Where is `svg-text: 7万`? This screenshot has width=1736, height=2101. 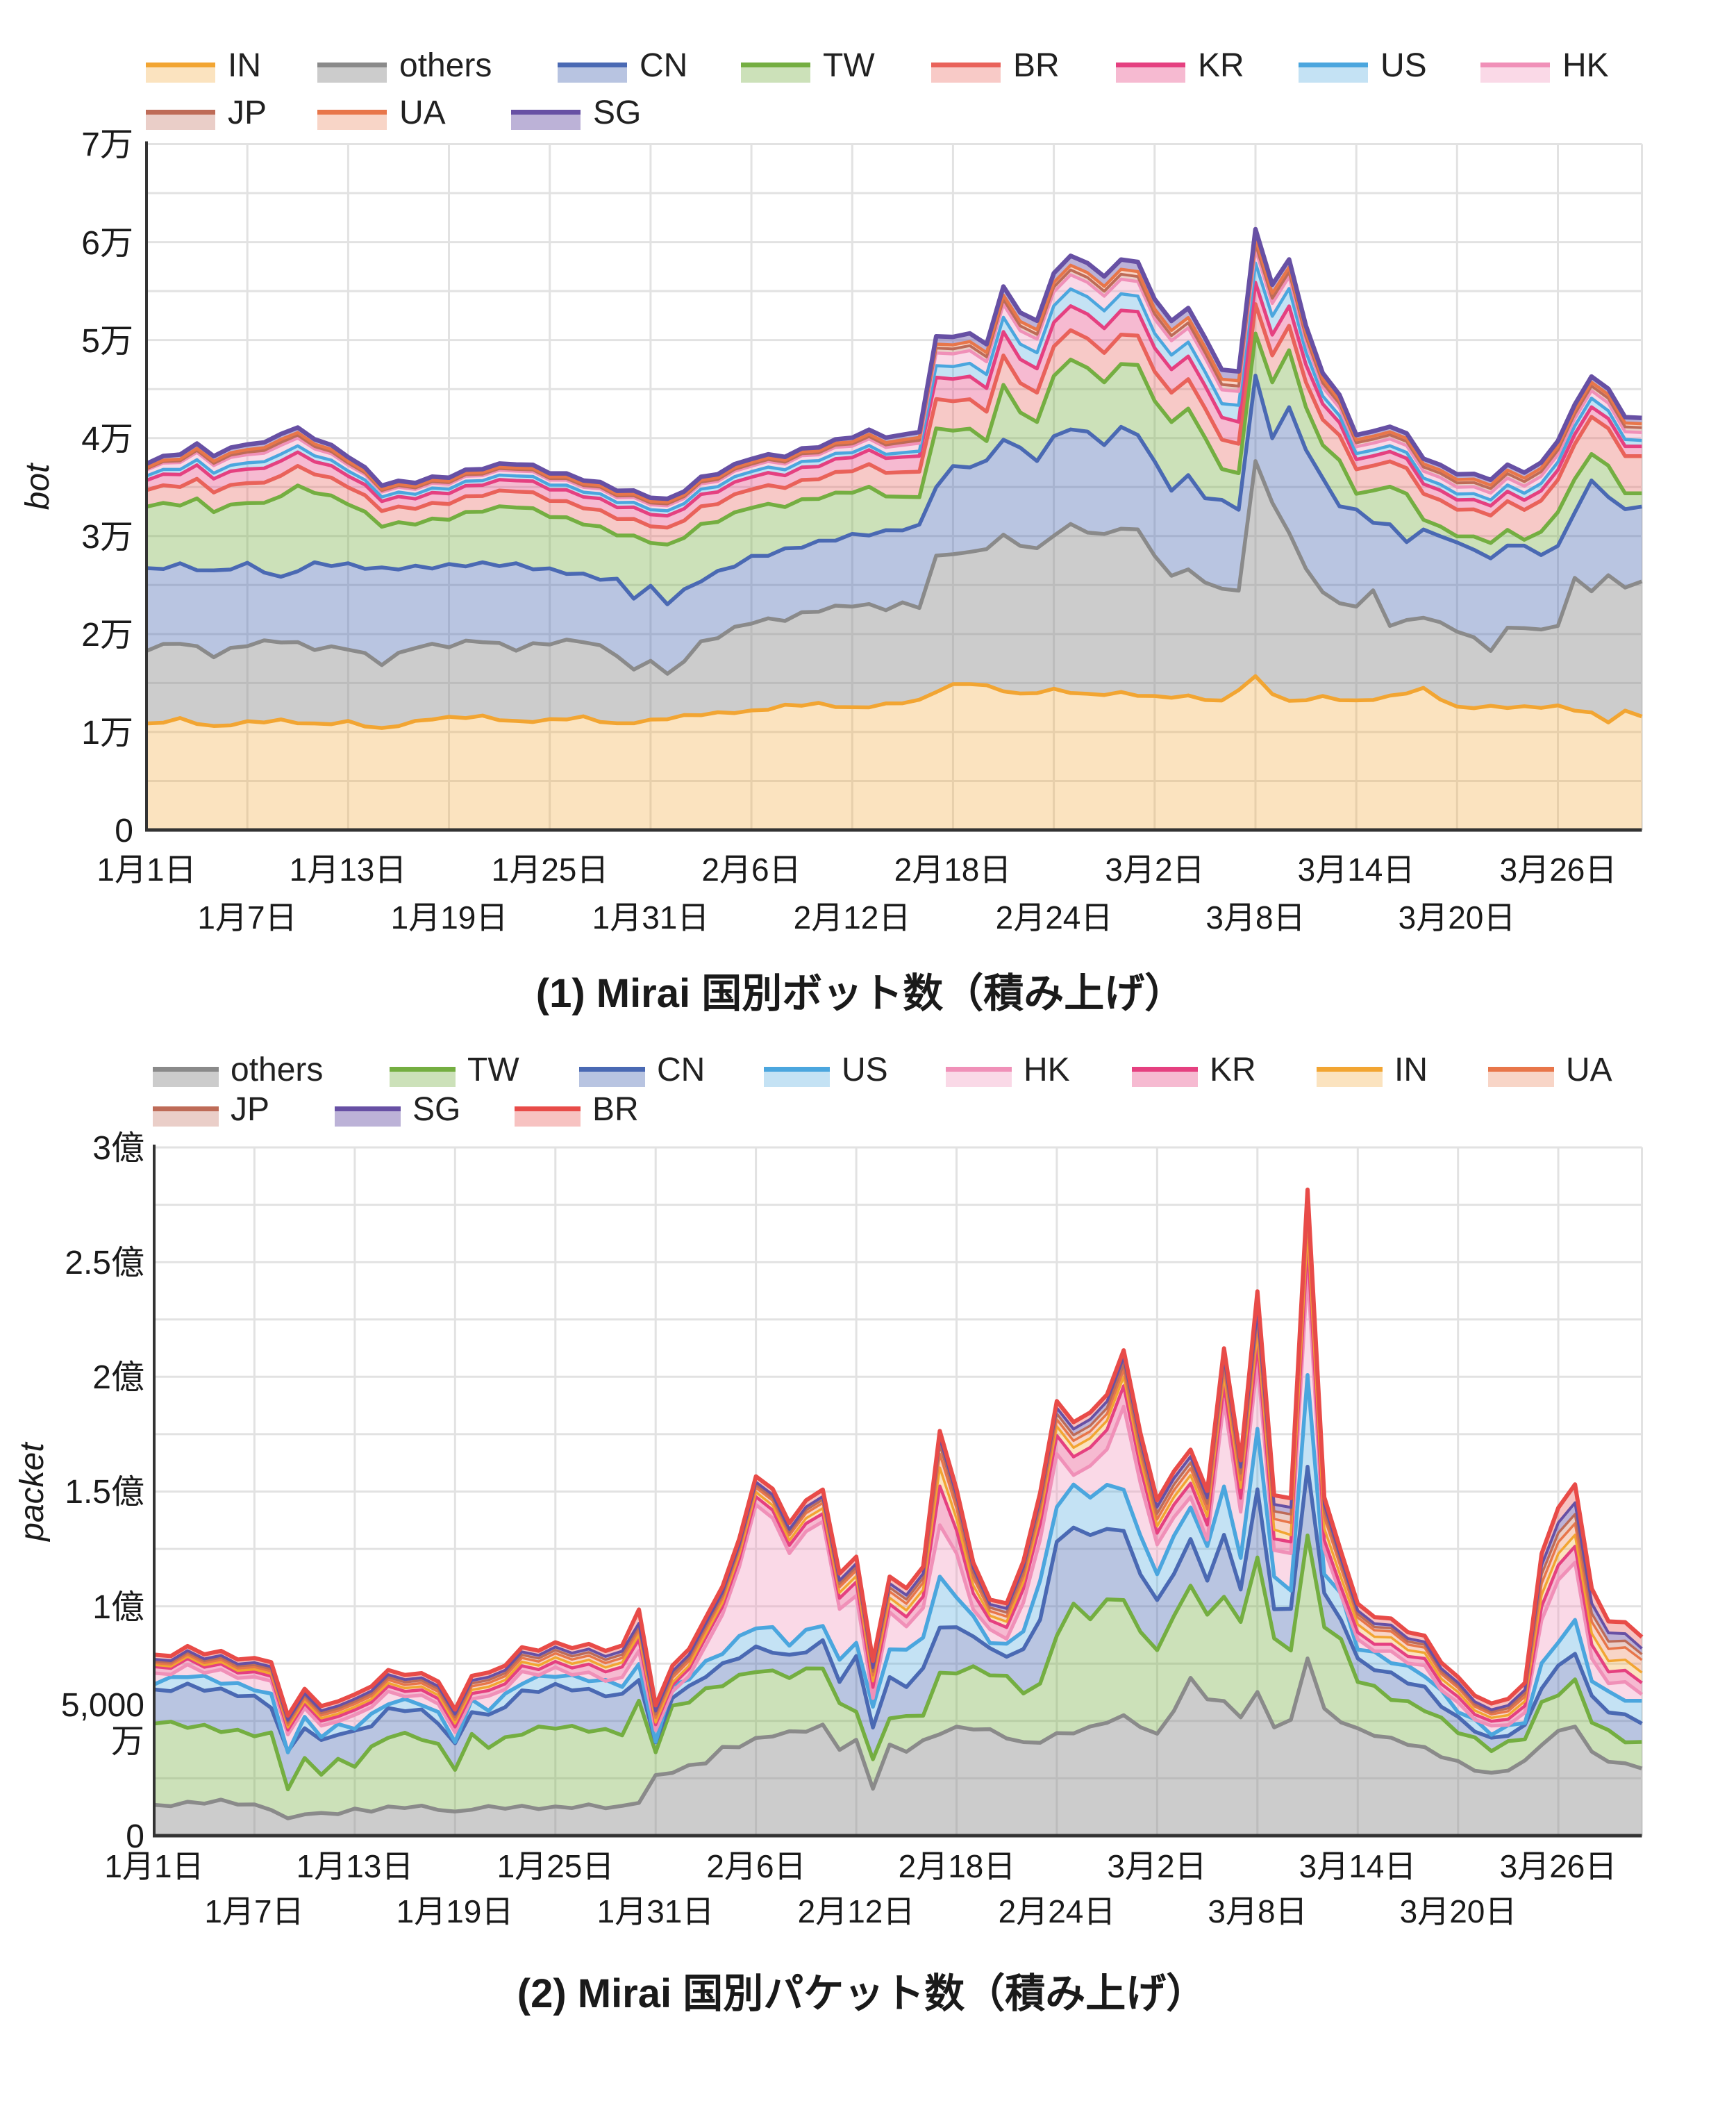
svg-text: 7万 is located at coordinates (107, 144).